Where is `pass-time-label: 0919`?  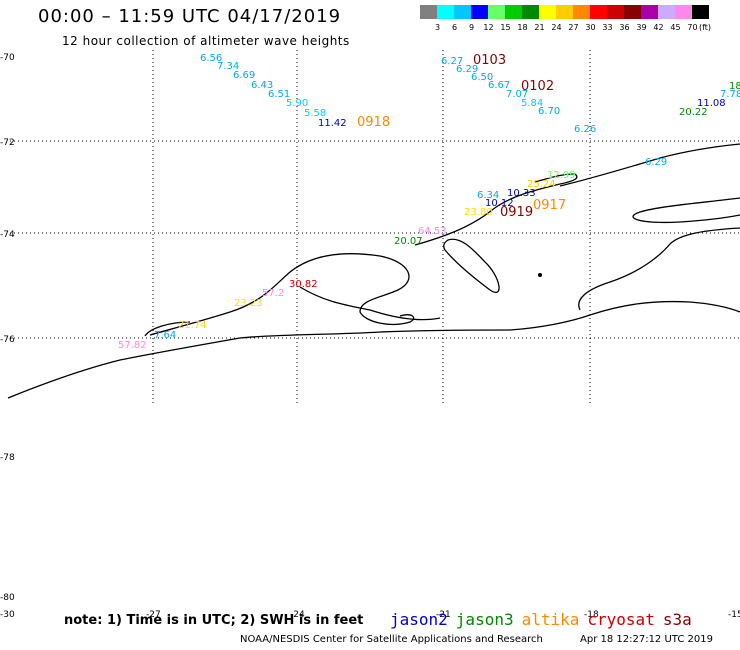 pass-time-label: 0919 is located at coordinates (516, 212).